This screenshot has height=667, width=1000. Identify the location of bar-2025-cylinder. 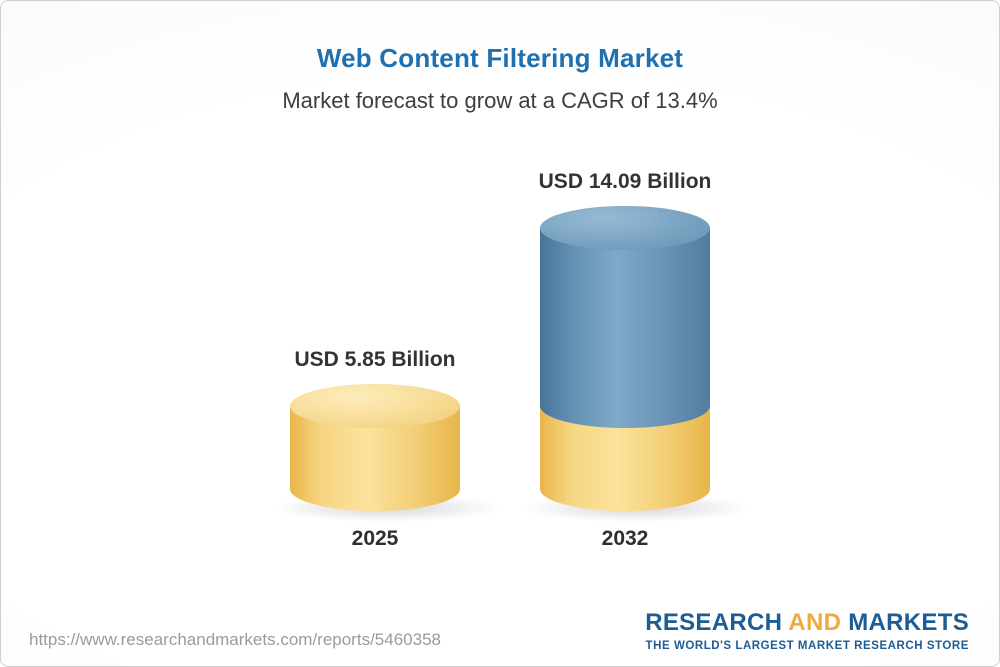
(375, 447).